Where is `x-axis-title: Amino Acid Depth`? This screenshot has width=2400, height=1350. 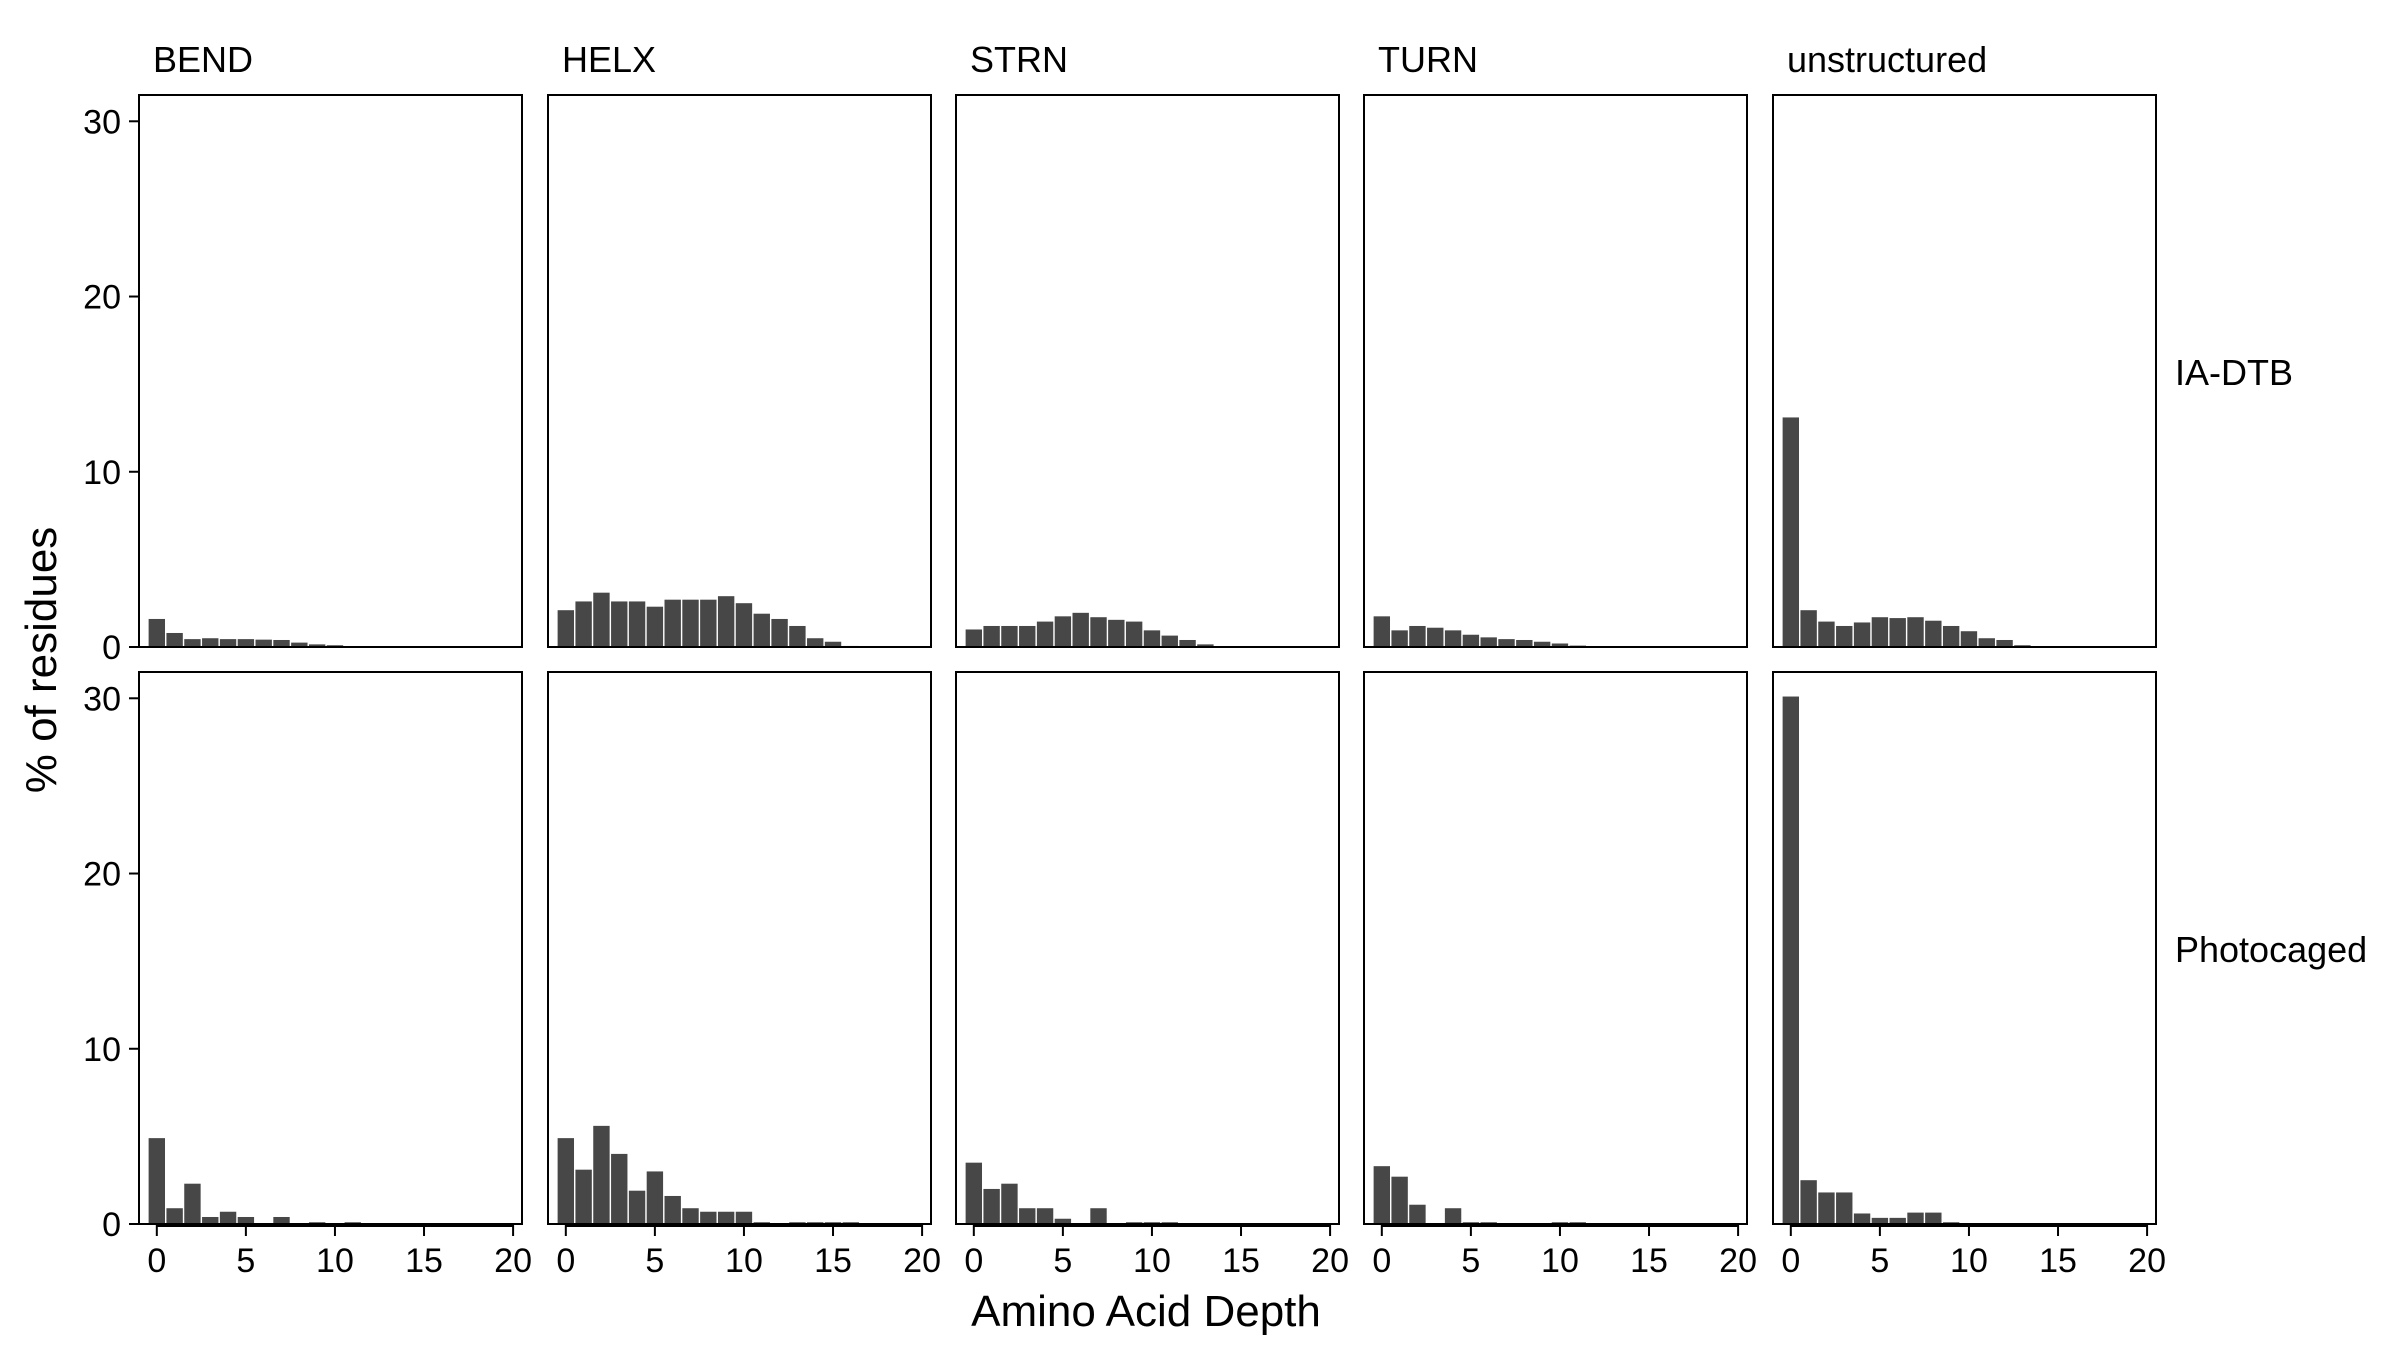
x-axis-title: Amino Acid Depth is located at coordinates (1146, 1311).